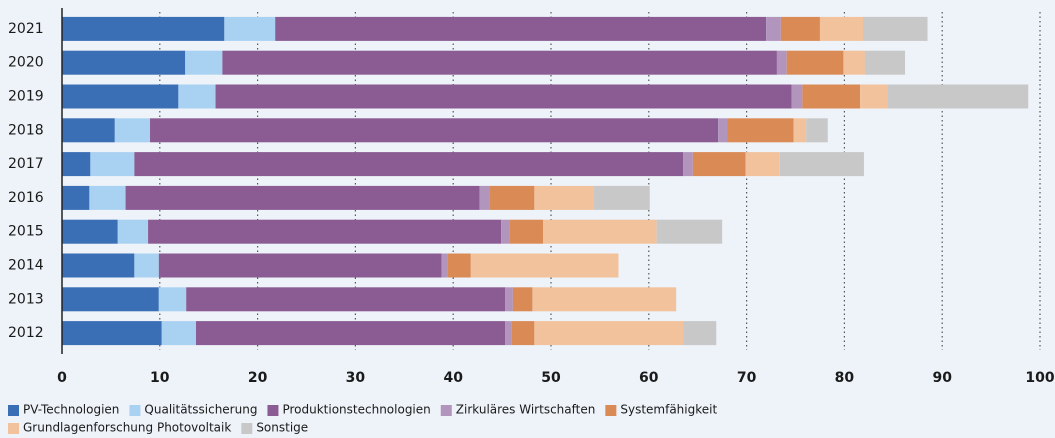 The width and height of the screenshot is (1055, 438). What do you see at coordinates (26, 97) in the screenshot?
I see `y-tick-label: 2019` at bounding box center [26, 97].